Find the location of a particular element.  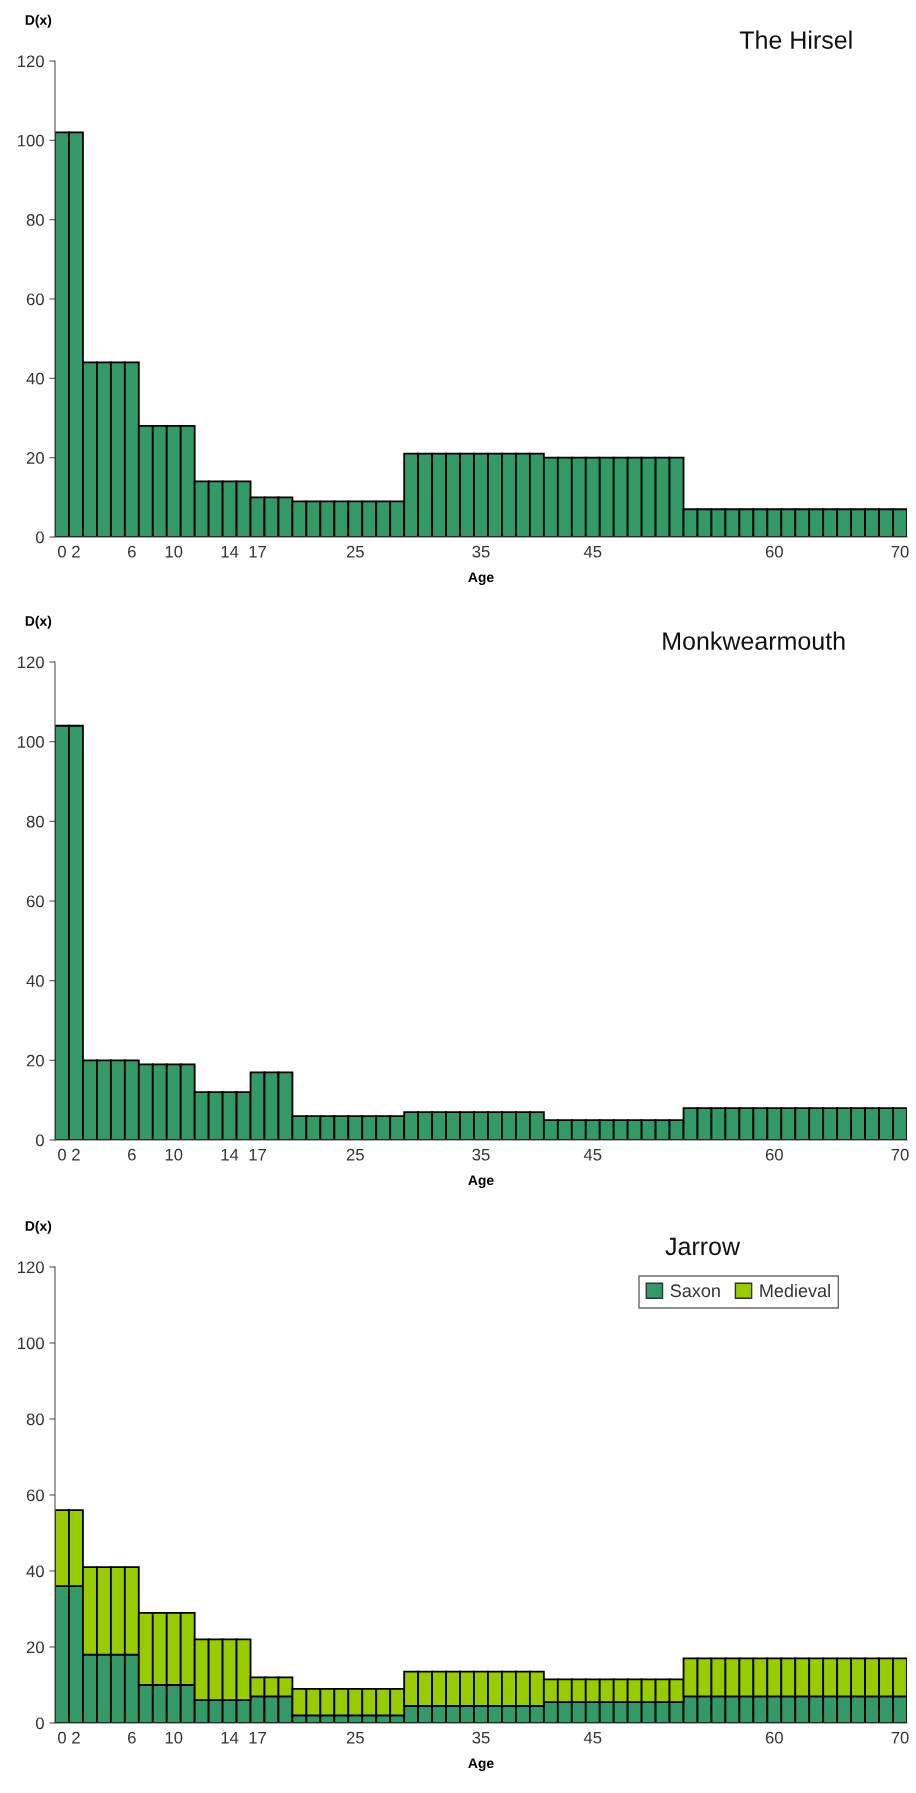

chart-title: The Hirsel is located at coordinates (795, 39).